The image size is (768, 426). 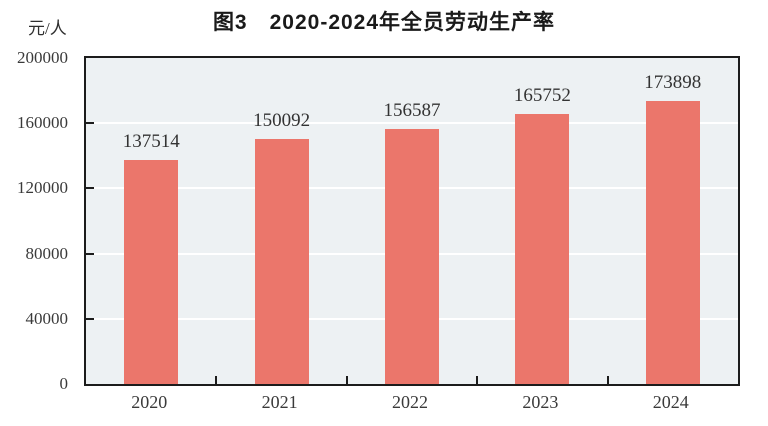 I want to click on y-tick-label: 200000, so click(x=42, y=57).